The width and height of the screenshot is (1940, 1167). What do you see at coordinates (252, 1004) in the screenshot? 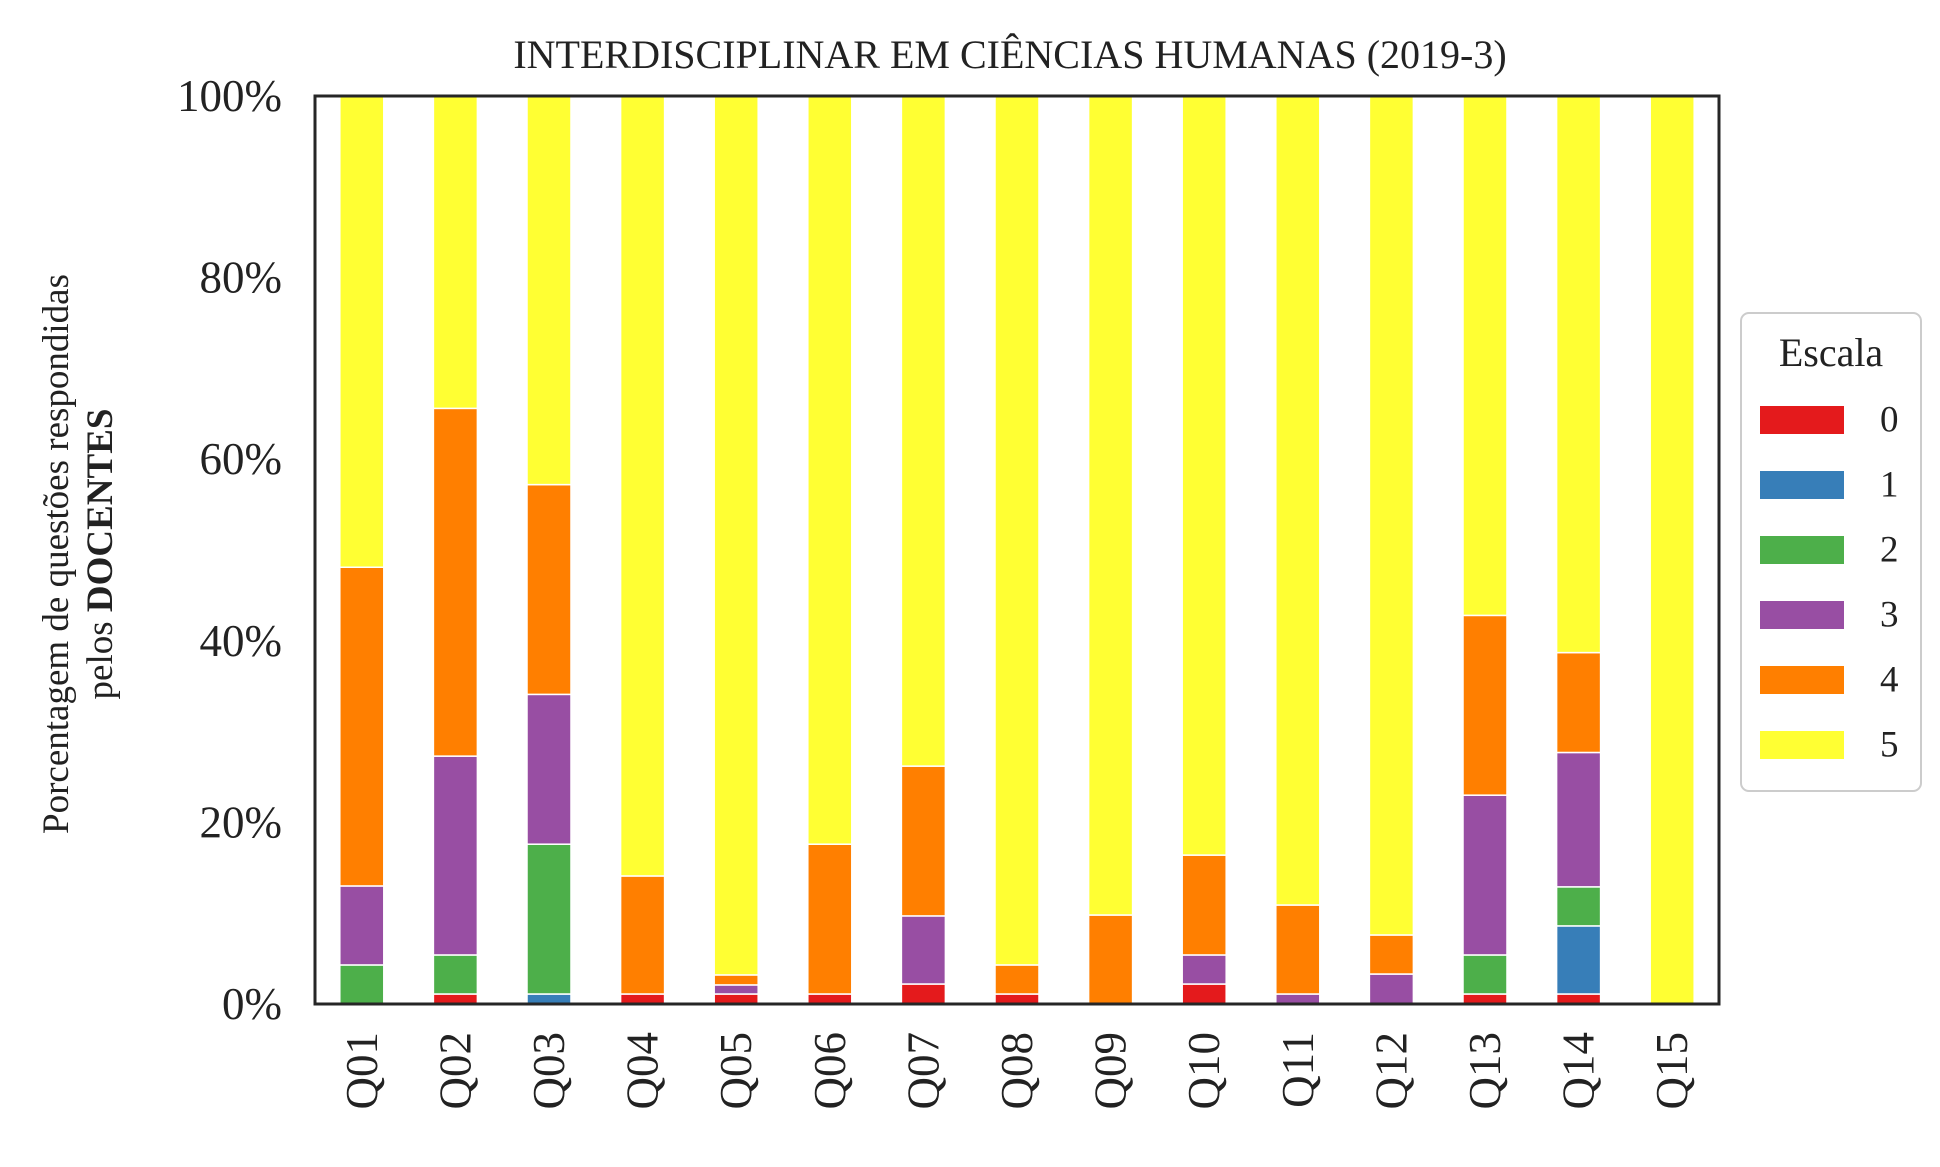
I see `y-tick-label: 0%` at bounding box center [252, 1004].